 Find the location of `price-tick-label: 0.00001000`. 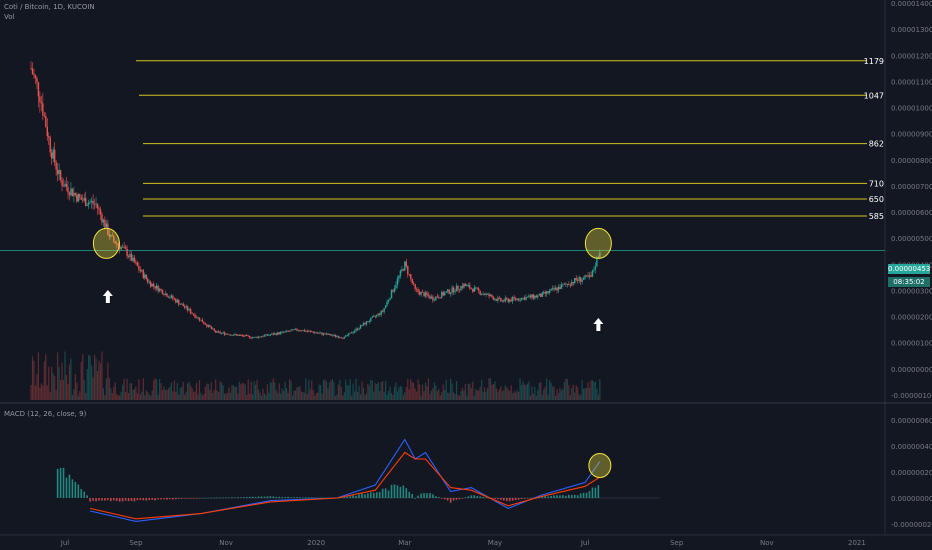

price-tick-label: 0.00001000 is located at coordinates (911, 109).